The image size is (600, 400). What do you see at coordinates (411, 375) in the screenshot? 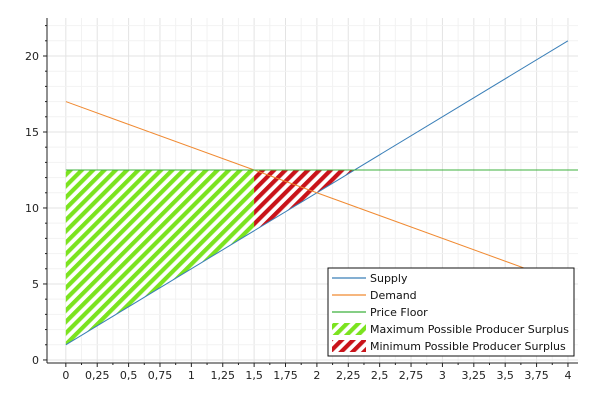
I see `x-tick-label: 2,75` at bounding box center [411, 375].